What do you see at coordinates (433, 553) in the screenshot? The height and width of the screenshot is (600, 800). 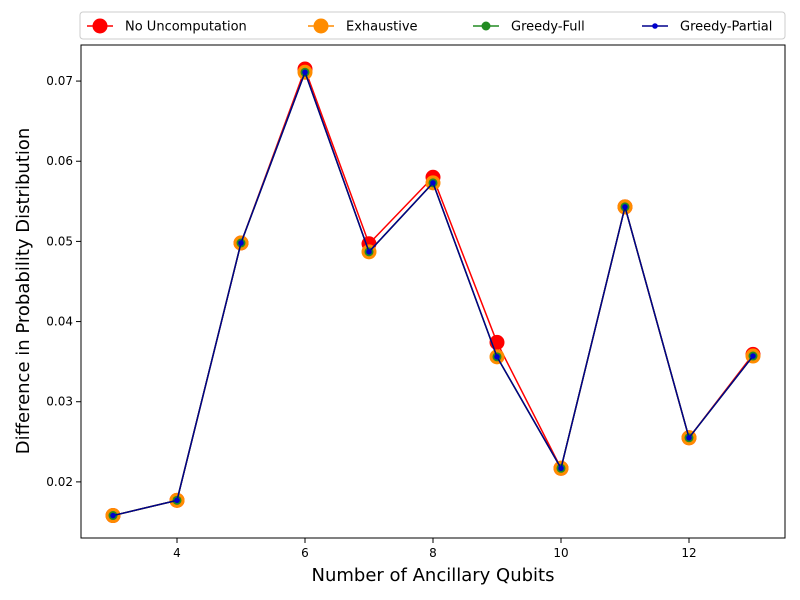 I see `x-tick-label: 8` at bounding box center [433, 553].